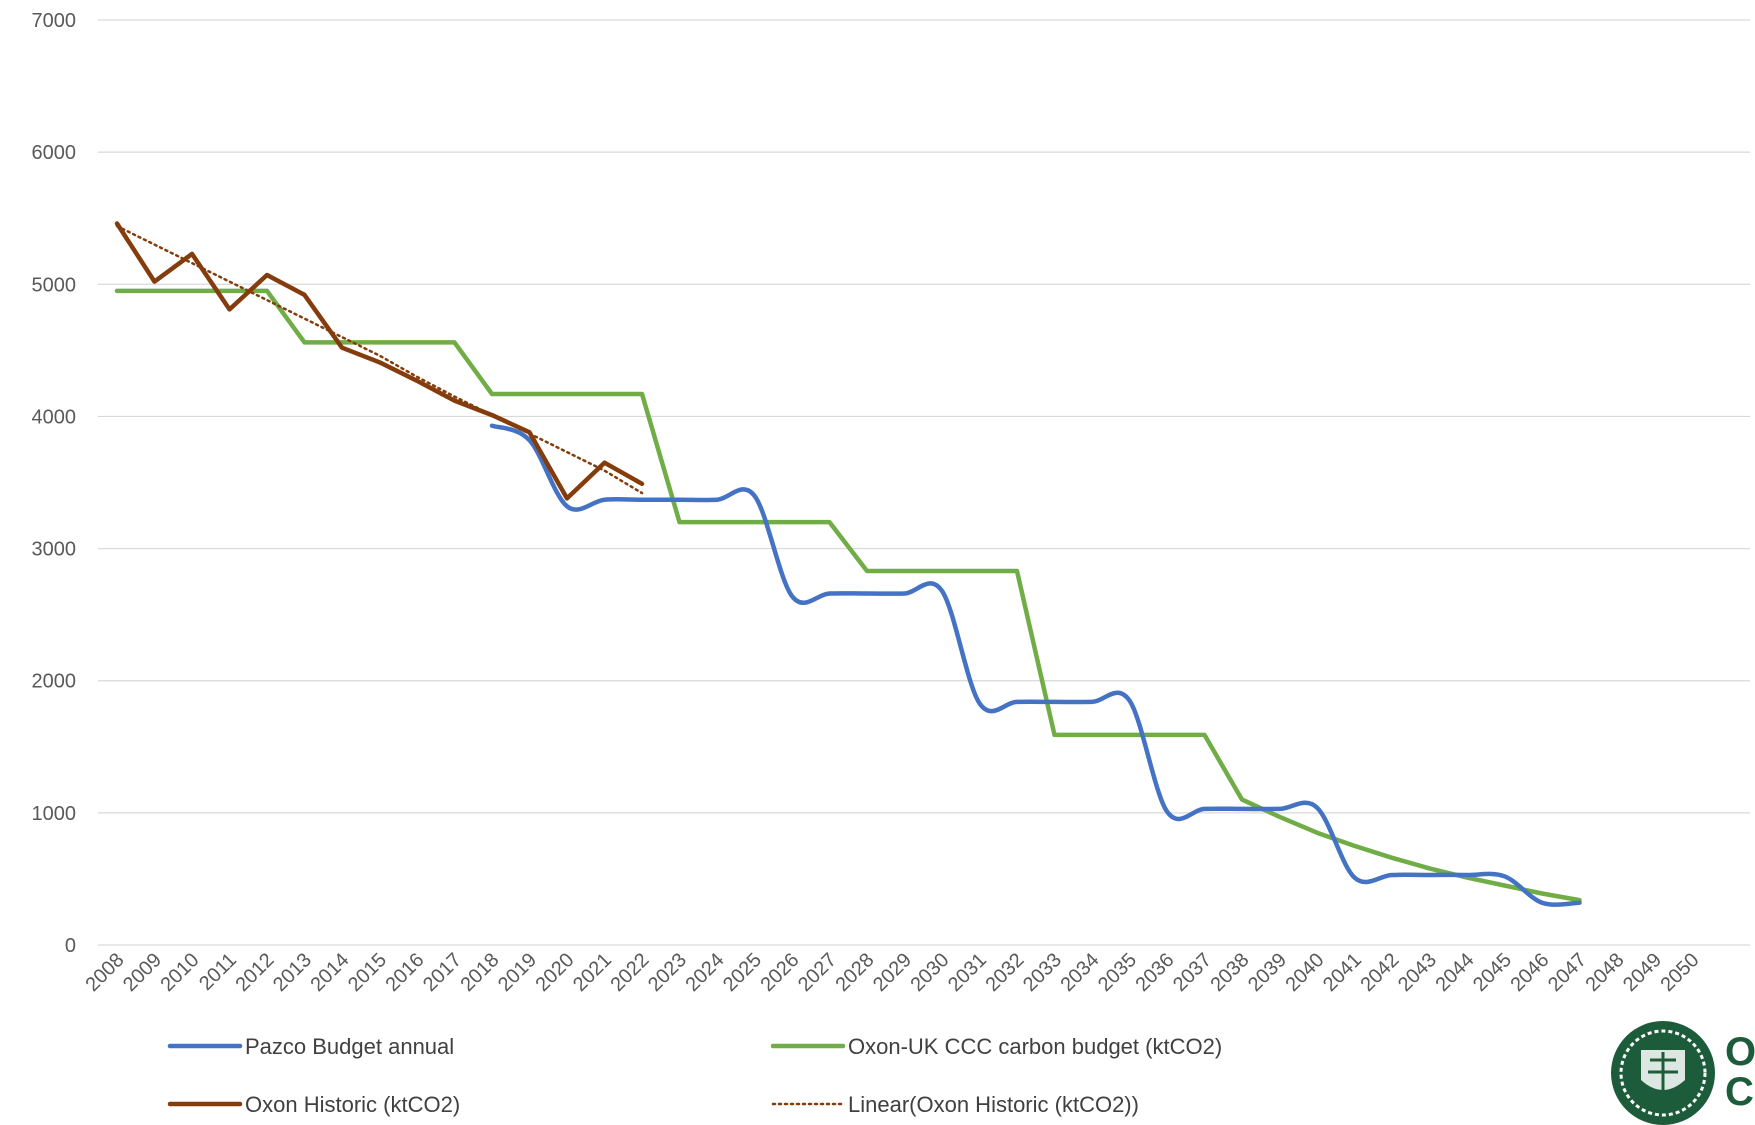 This screenshot has width=1755, height=1125. I want to click on y-tick-label: 5000, so click(54, 285).